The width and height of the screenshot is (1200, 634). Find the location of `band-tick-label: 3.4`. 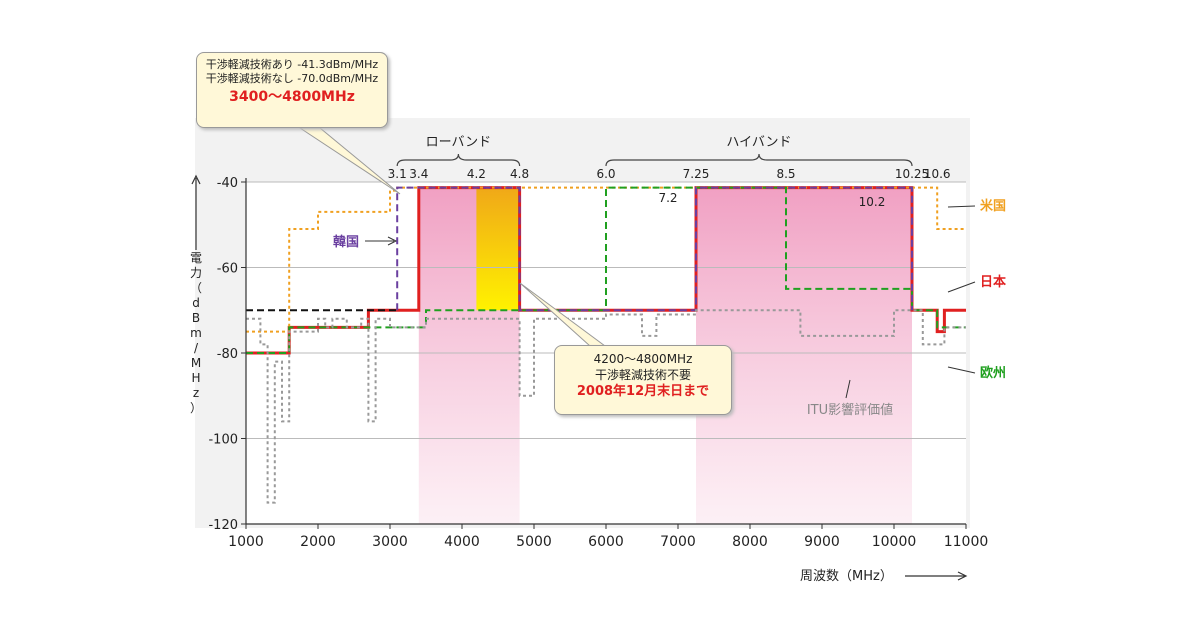

band-tick-label: 3.4 is located at coordinates (418, 174).